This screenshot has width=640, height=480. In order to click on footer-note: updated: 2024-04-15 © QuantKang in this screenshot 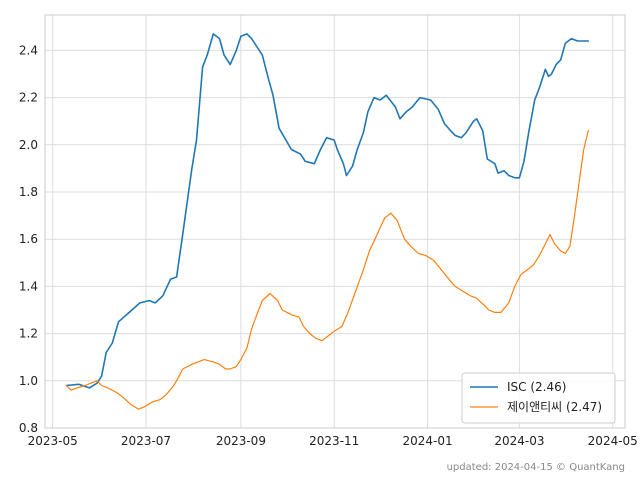, I will do `click(536, 467)`.